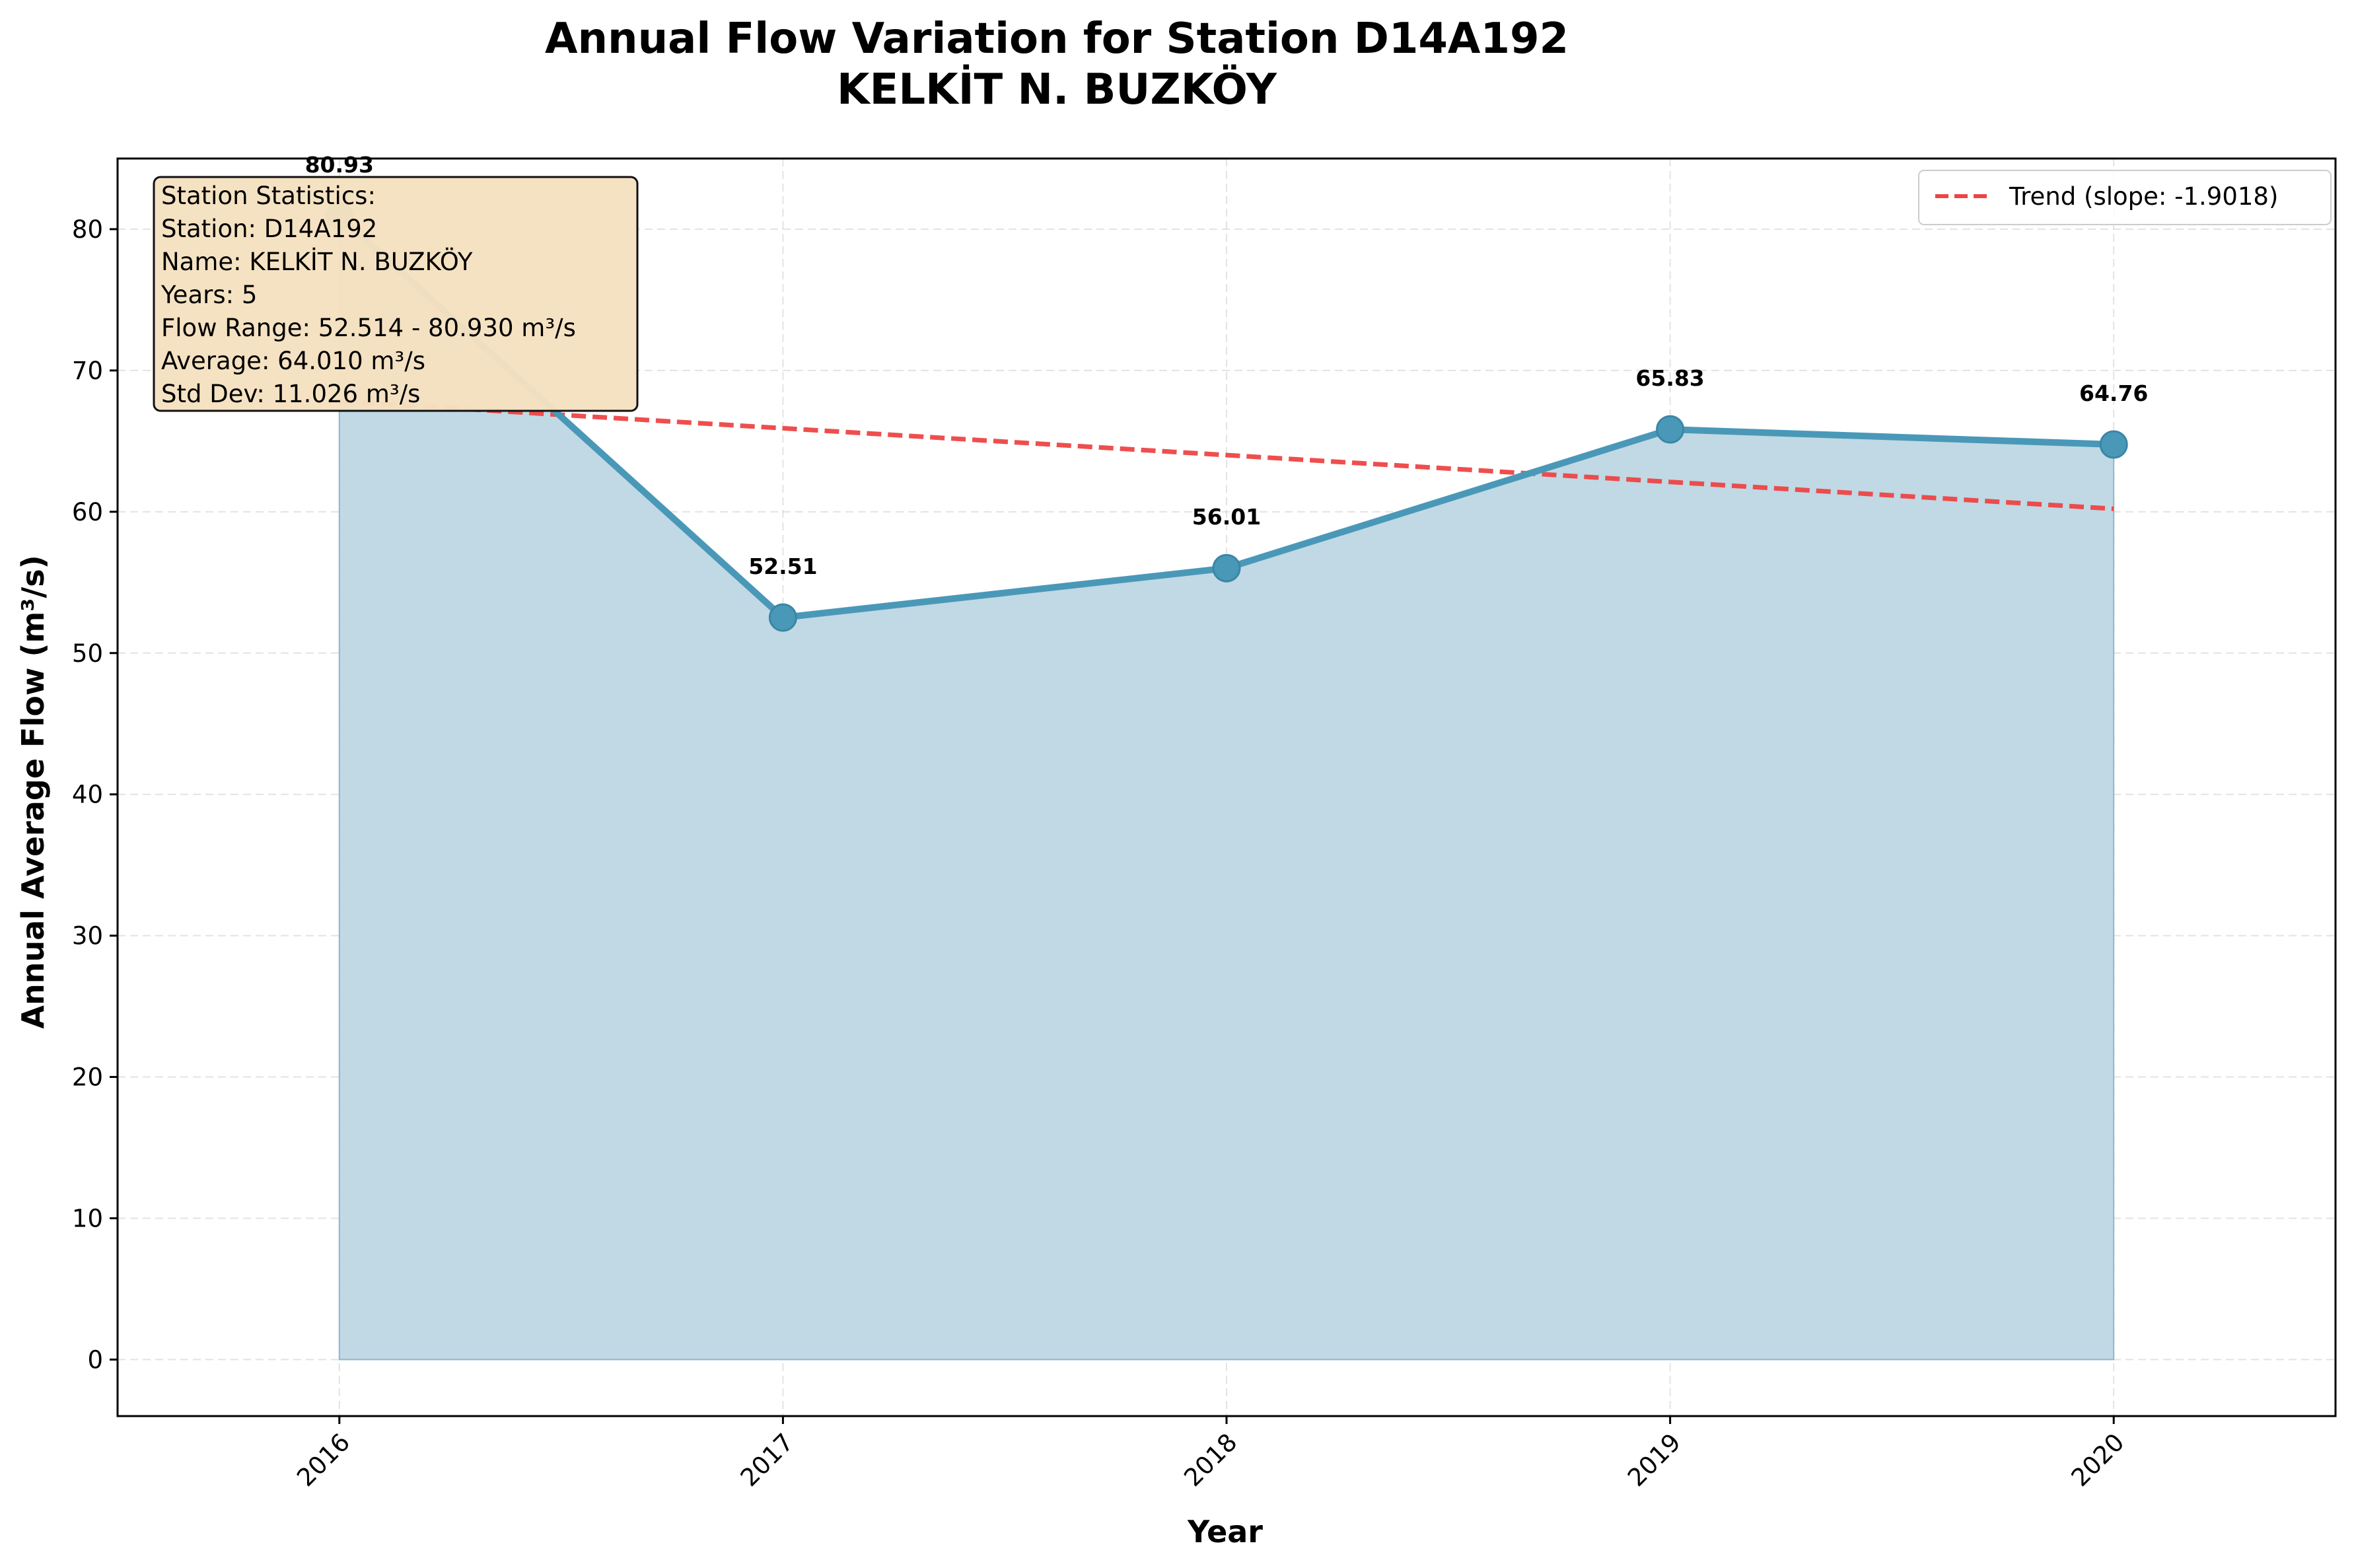  What do you see at coordinates (1654, 1460) in the screenshot?
I see `x-tick-label-2019: 2019` at bounding box center [1654, 1460].